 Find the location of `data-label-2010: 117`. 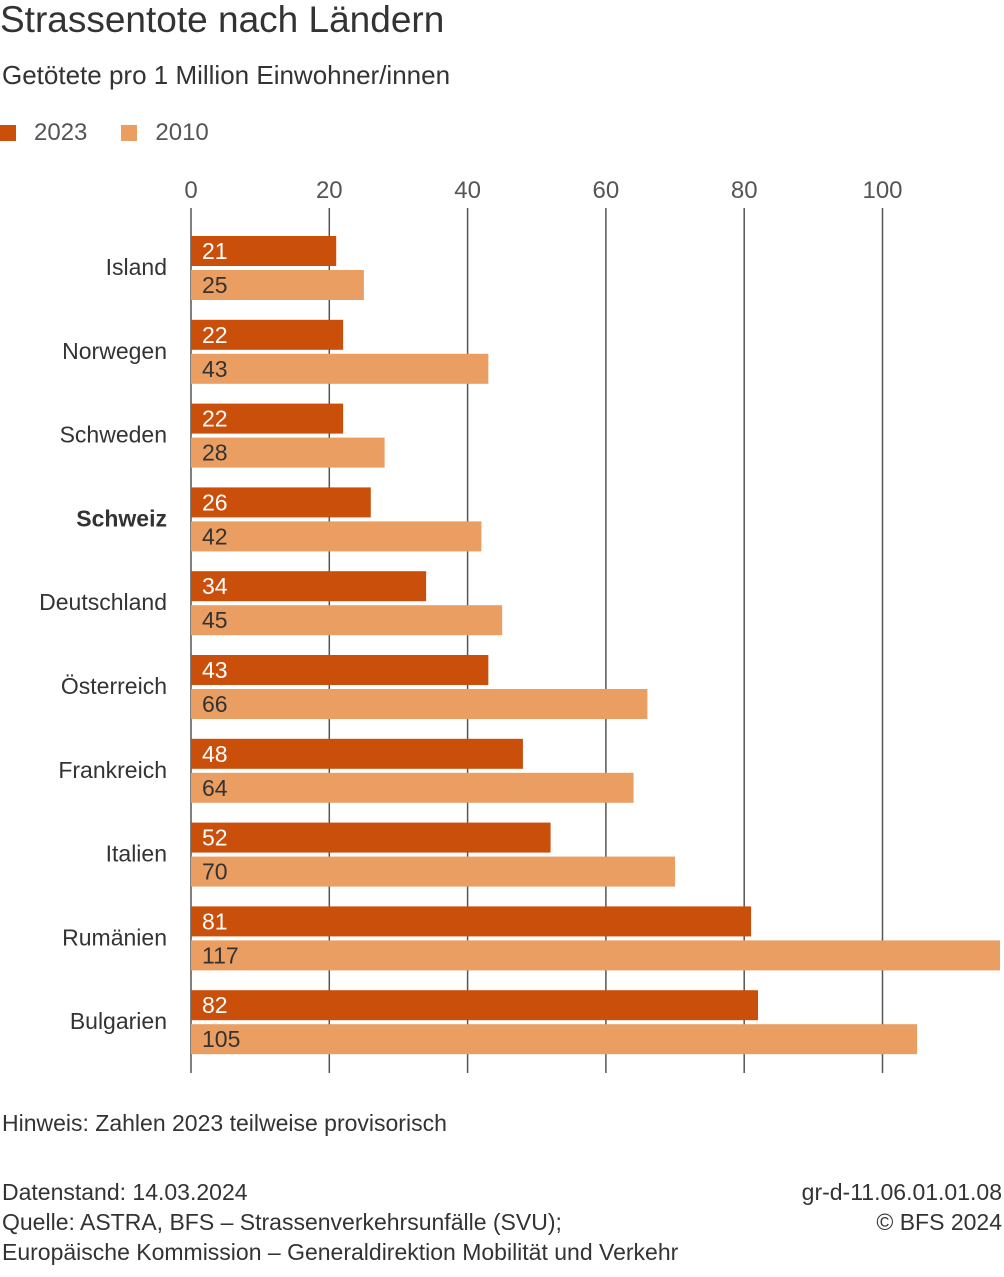

data-label-2010: 117 is located at coordinates (220, 955).